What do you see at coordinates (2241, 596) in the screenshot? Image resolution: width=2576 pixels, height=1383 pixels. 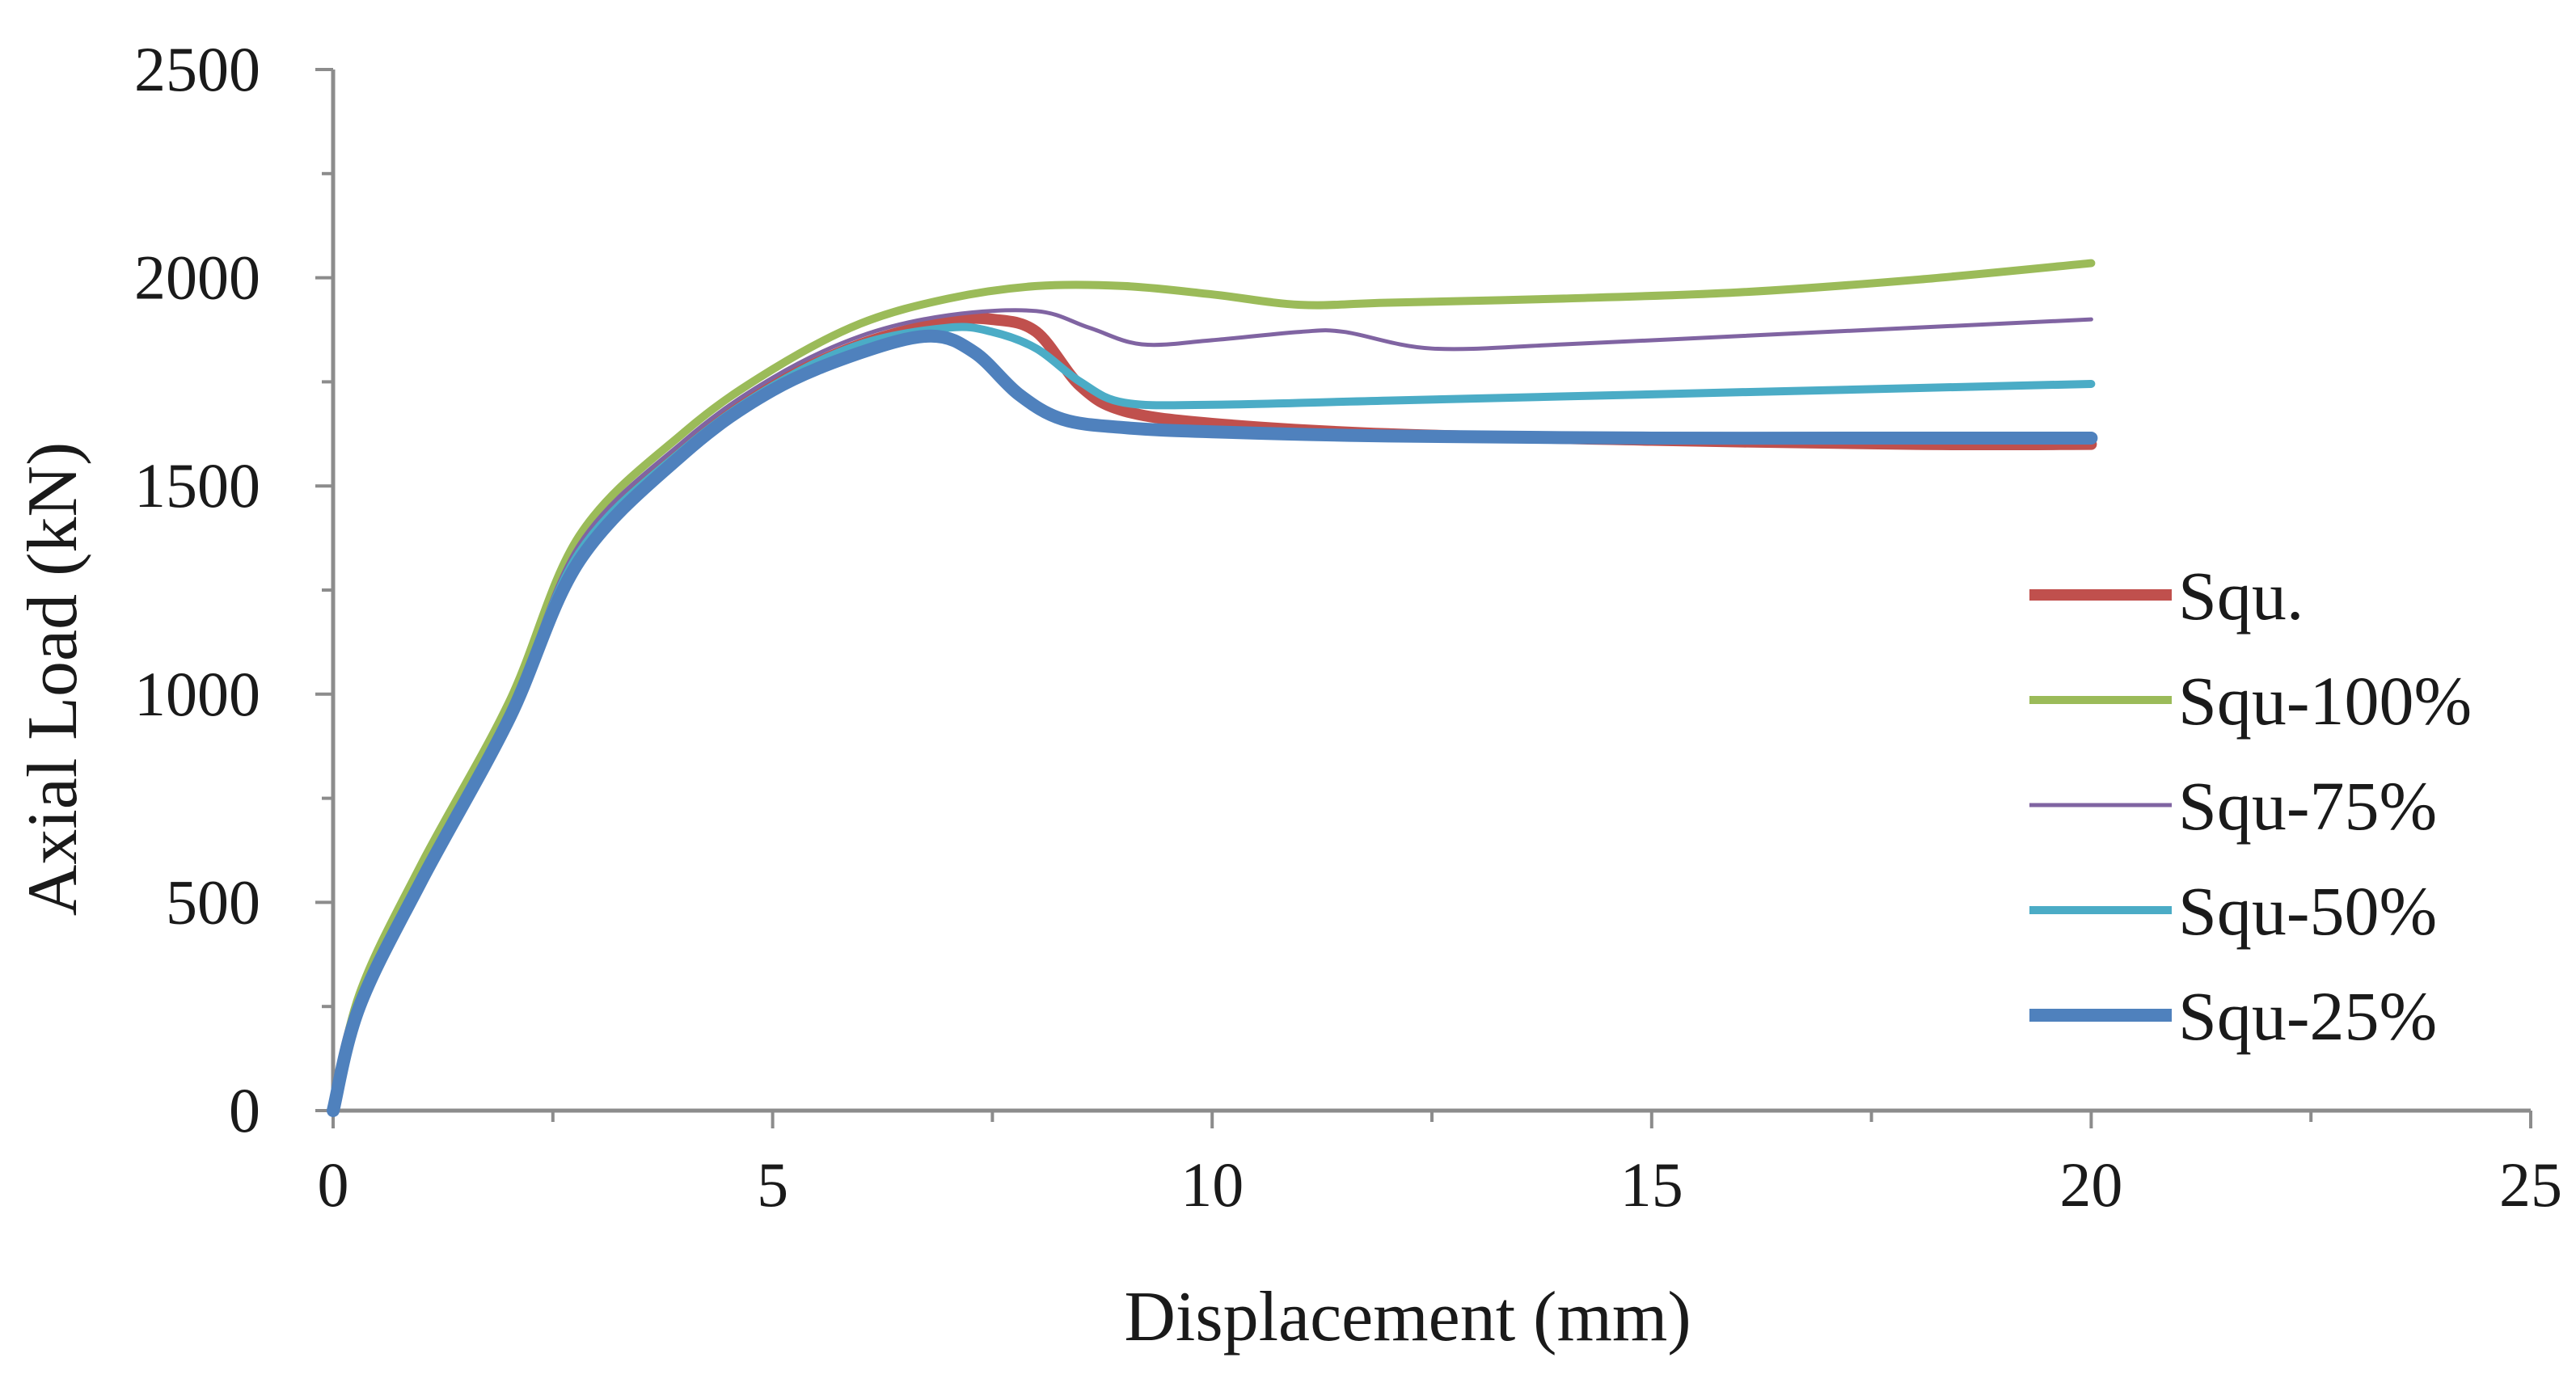 I see `legend-label-squ: Squ.` at bounding box center [2241, 596].